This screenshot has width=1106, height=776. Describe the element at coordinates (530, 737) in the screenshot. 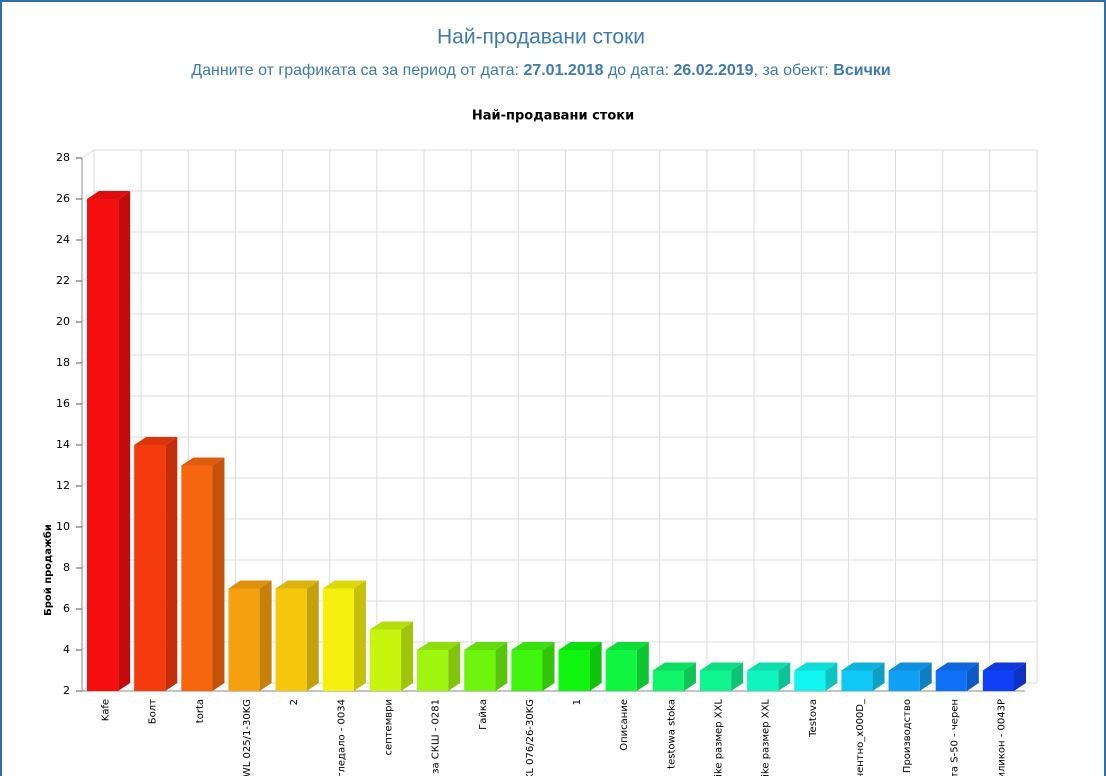

I see `x-tick-label: KL 076/26-30KG` at that location.